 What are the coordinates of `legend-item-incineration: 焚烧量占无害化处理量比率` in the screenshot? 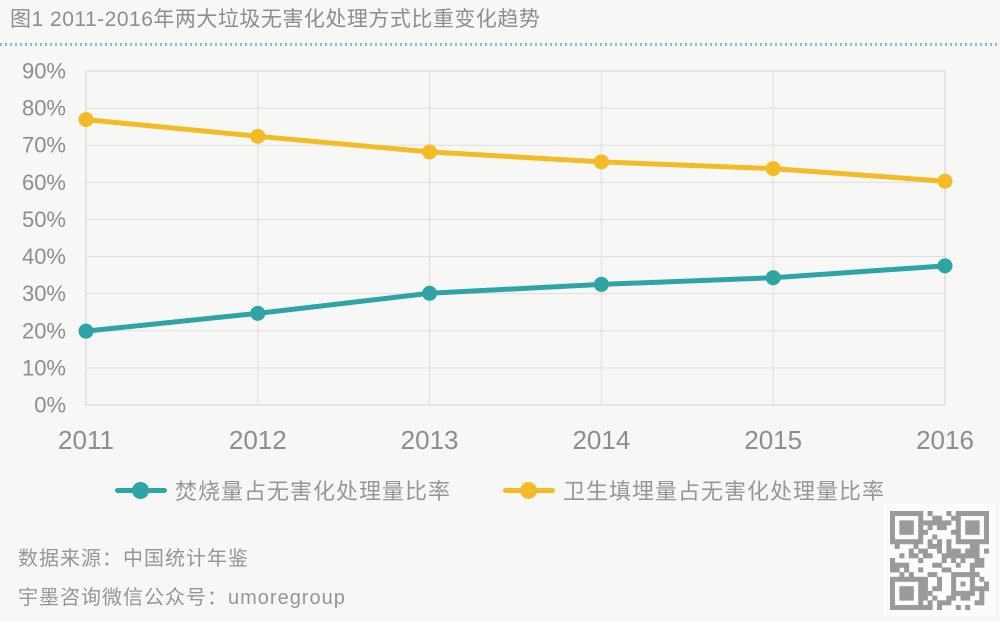 It's located at (282, 490).